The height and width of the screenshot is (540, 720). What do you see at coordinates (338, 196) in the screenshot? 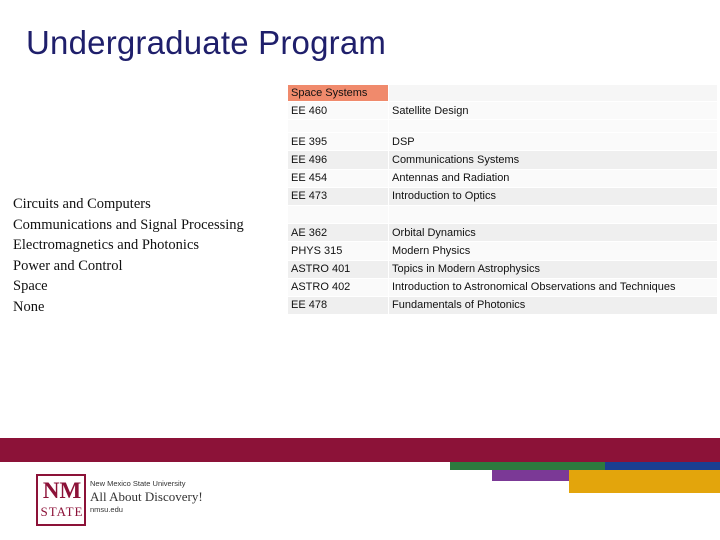
I see `course-code: EE 473` at bounding box center [338, 196].